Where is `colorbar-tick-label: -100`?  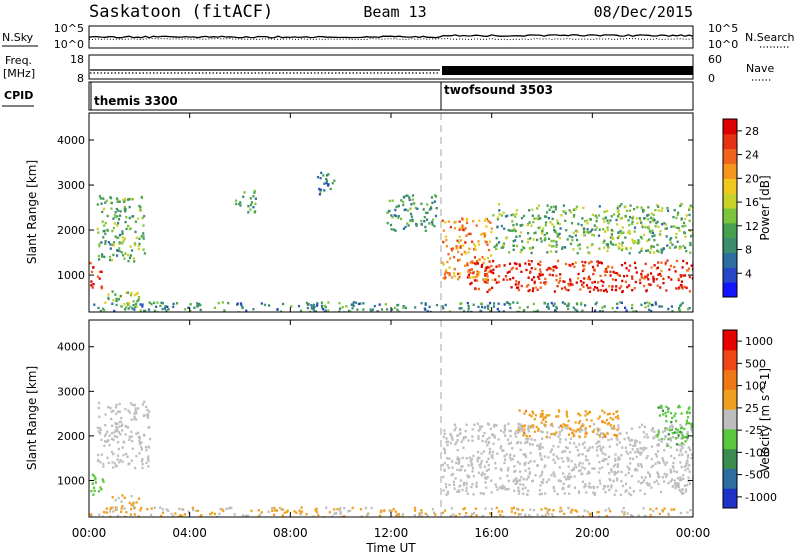
colorbar-tick-label: -100 is located at coordinates (757, 452).